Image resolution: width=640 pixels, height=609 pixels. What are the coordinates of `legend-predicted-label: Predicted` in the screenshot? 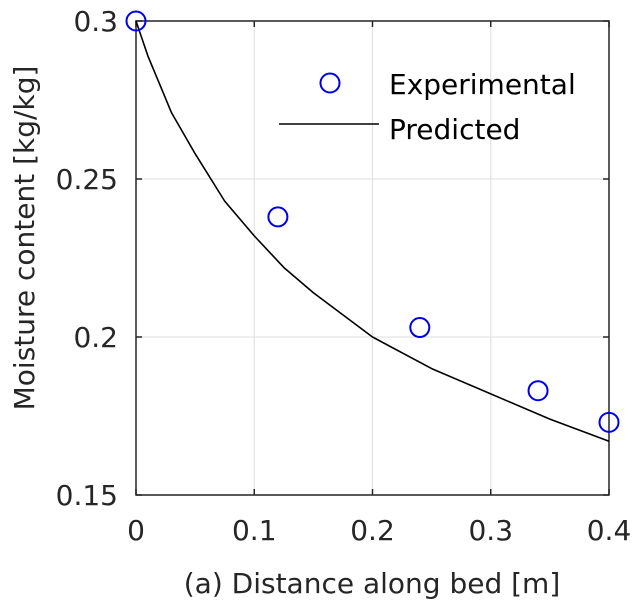 It's located at (454, 129).